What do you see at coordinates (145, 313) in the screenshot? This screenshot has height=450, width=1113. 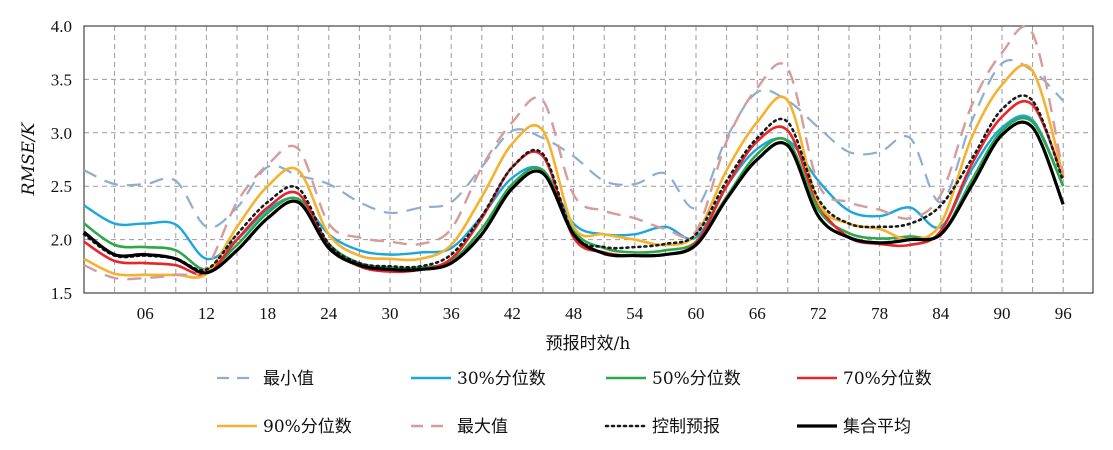 I see `x-tick-label: 06` at bounding box center [145, 313].